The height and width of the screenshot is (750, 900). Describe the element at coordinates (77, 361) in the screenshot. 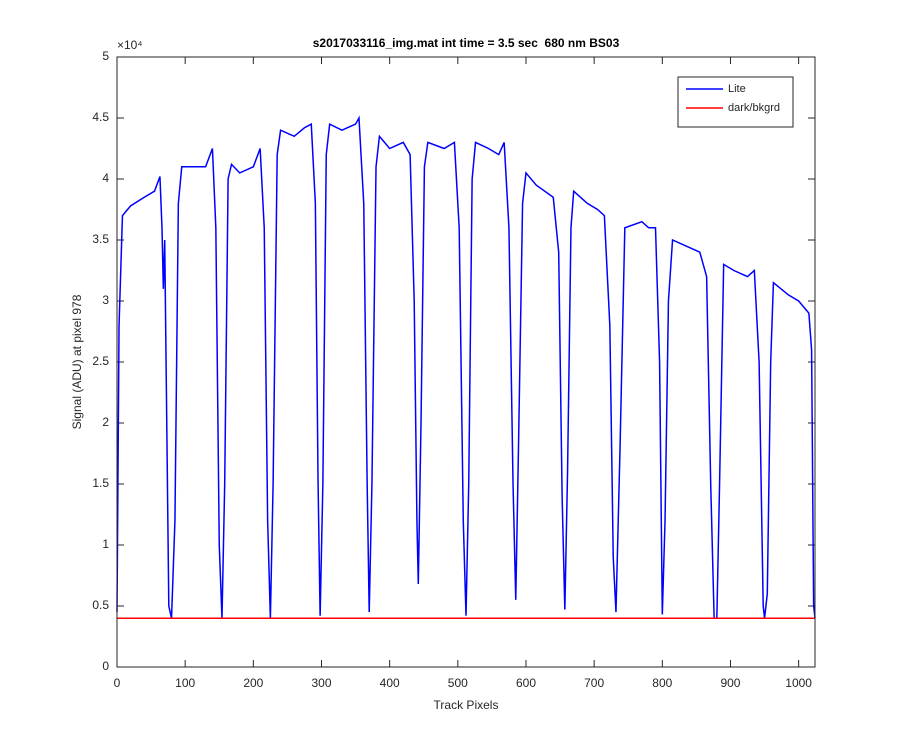

I see `y-axis-label: Signal (ADU) at pixel 978` at that location.